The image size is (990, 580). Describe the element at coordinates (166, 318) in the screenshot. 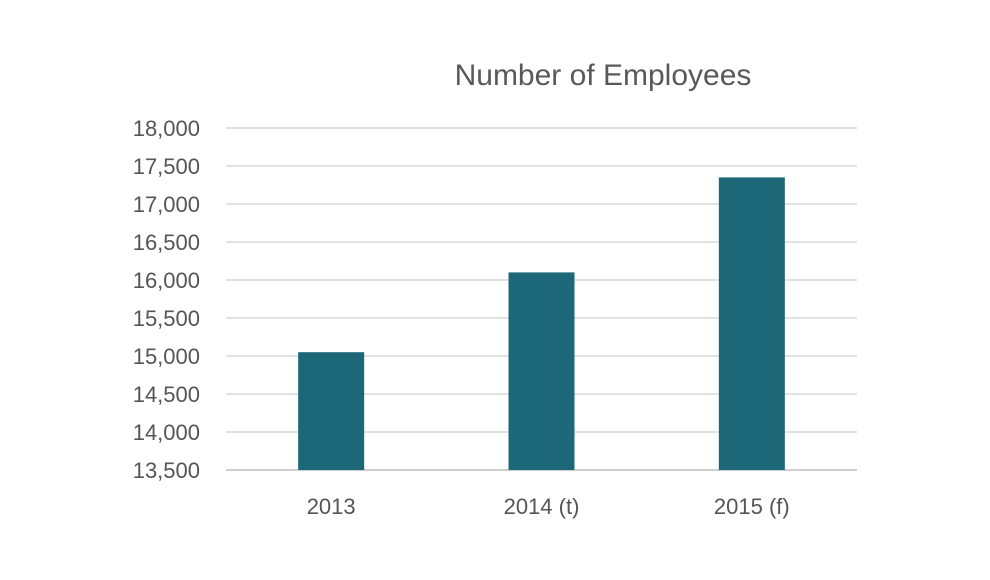

I see `y-tick-label: 15,500` at that location.